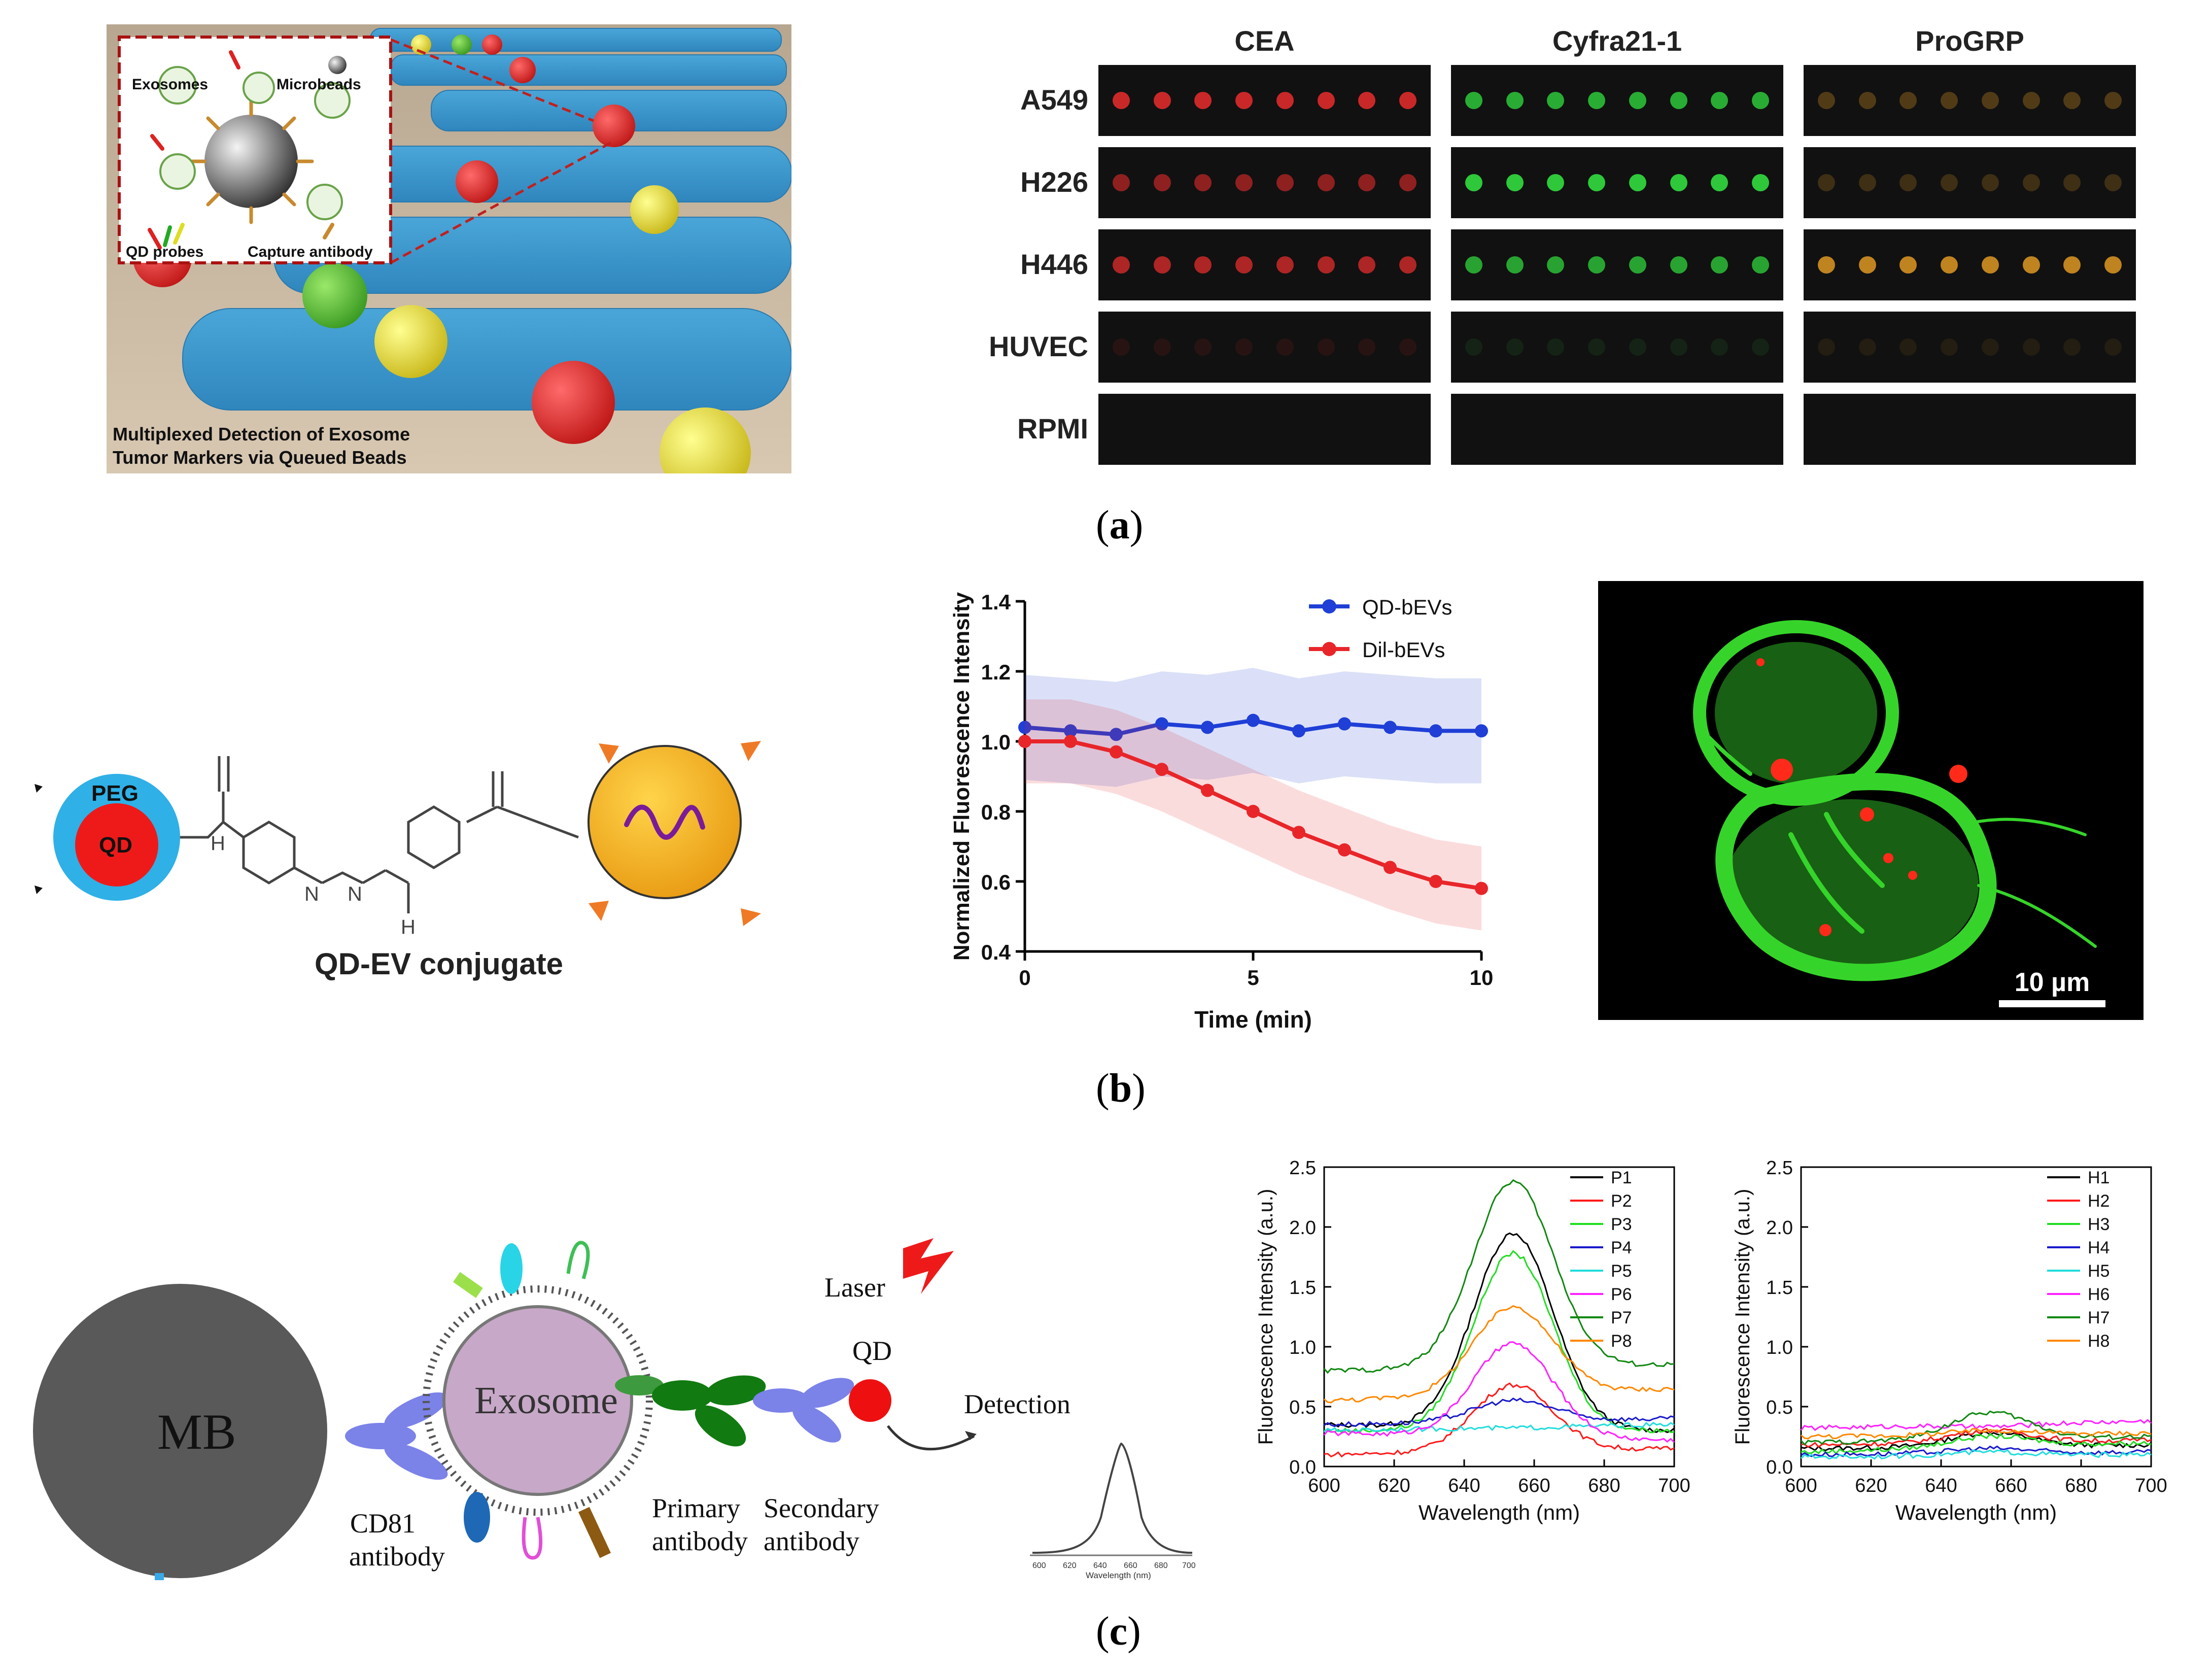 This screenshot has width=2212, height=1670. I want to click on legend-label: H5, so click(2099, 1271).